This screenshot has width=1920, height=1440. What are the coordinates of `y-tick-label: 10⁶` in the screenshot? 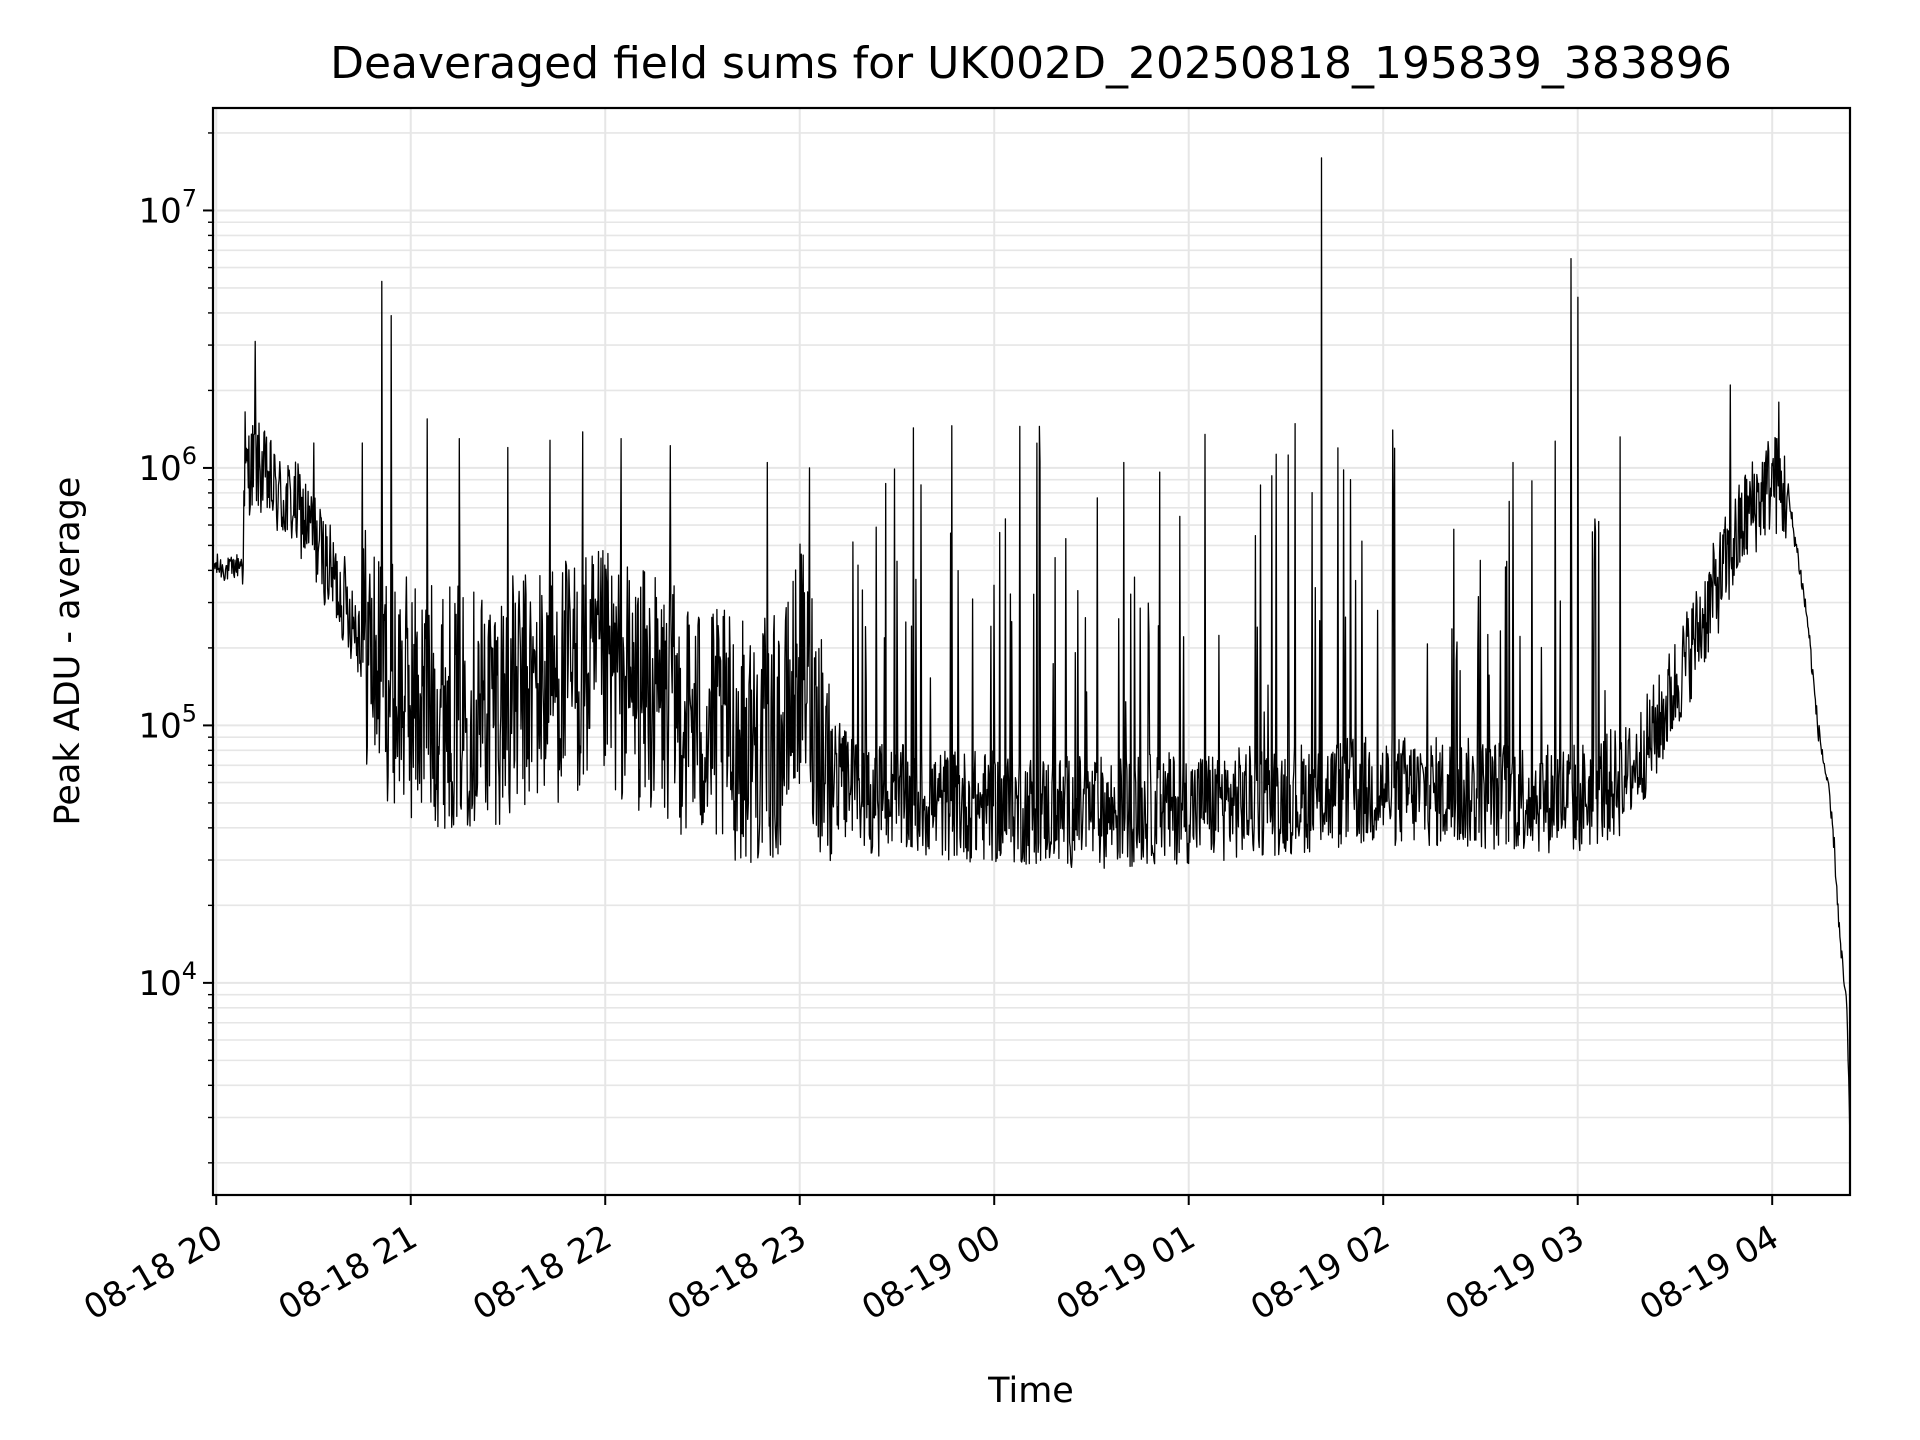 It's located at (167, 465).